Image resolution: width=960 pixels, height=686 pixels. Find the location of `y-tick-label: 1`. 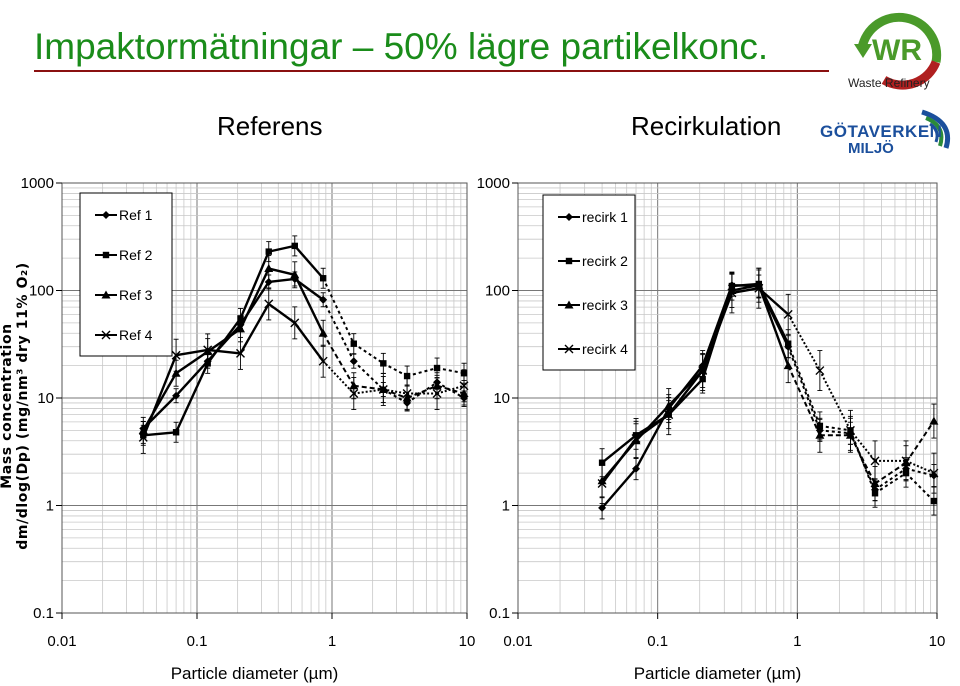

y-tick-label: 1 is located at coordinates (506, 506).